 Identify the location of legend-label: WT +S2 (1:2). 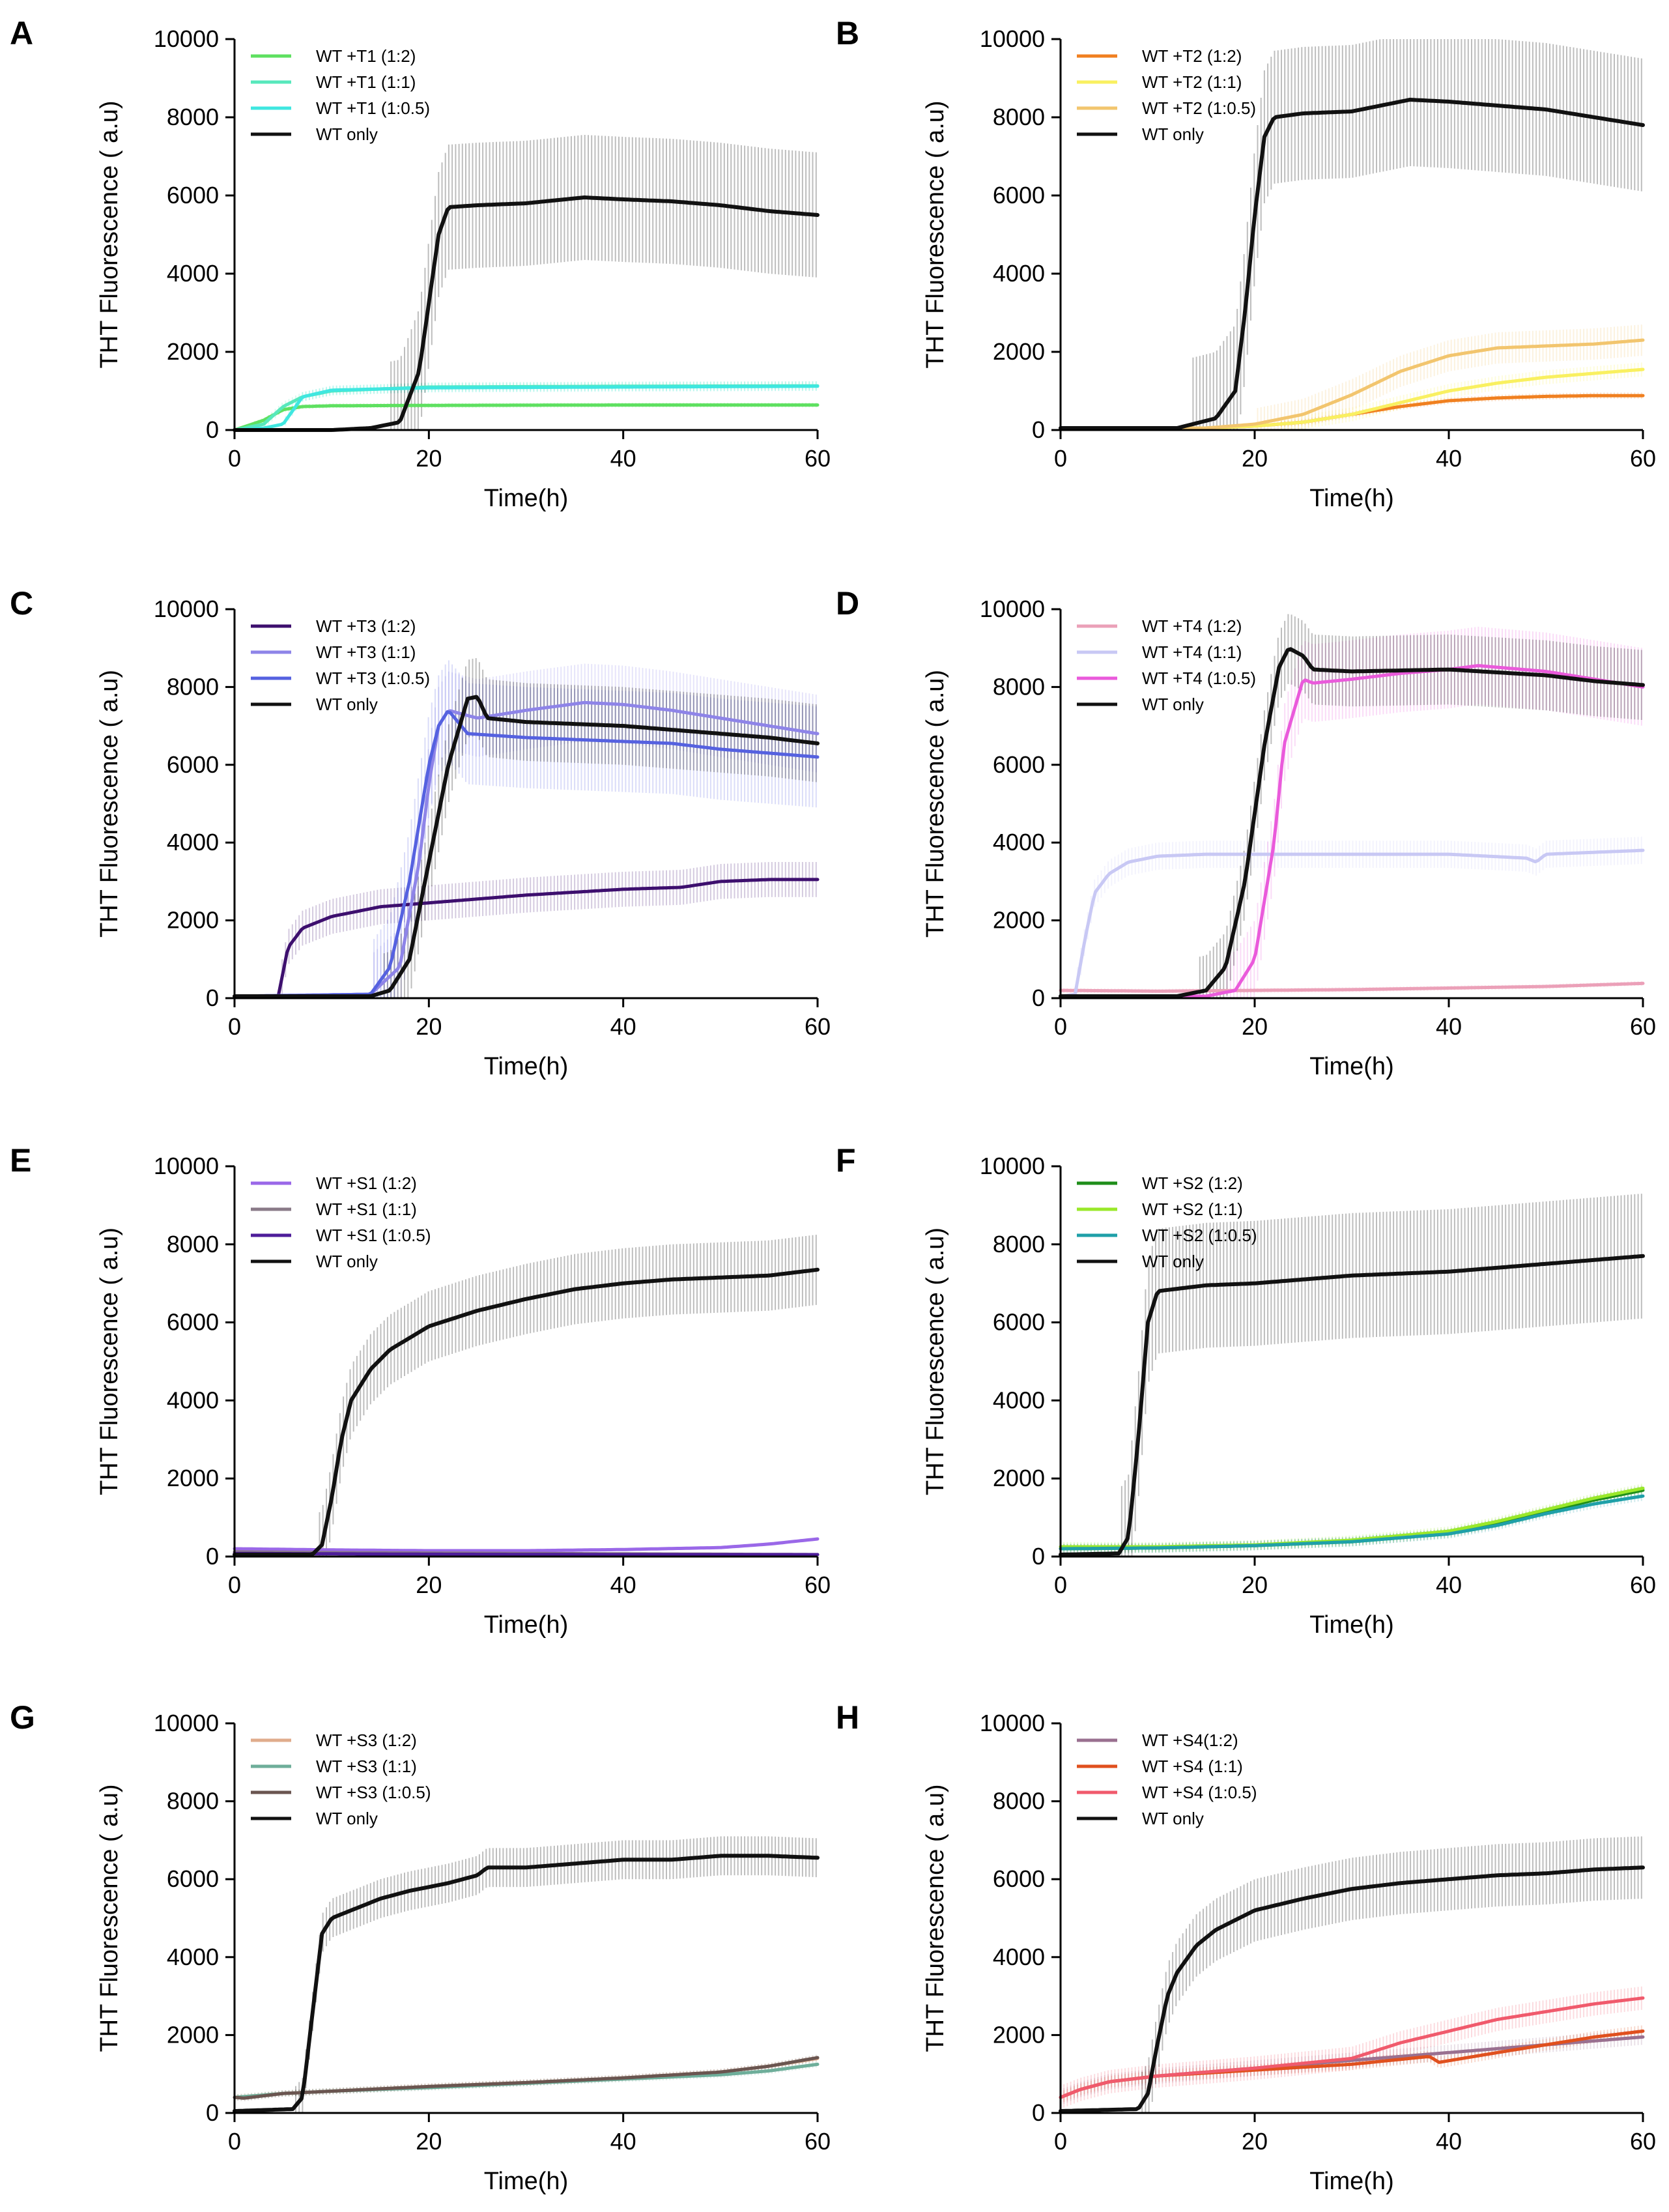
(1192, 1183).